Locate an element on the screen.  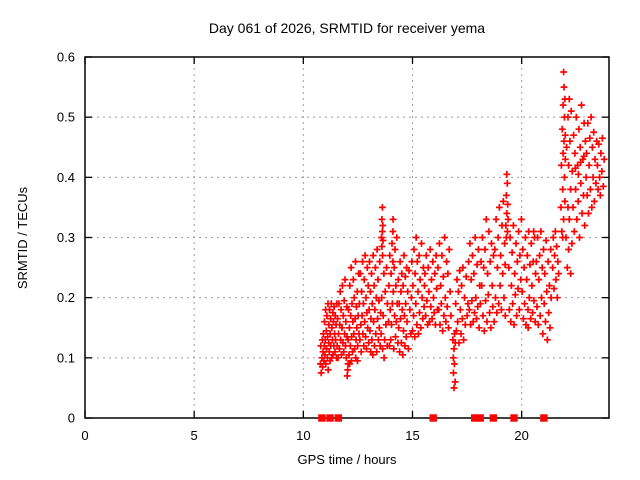
y-tick-label: 0.4 is located at coordinates (66, 177).